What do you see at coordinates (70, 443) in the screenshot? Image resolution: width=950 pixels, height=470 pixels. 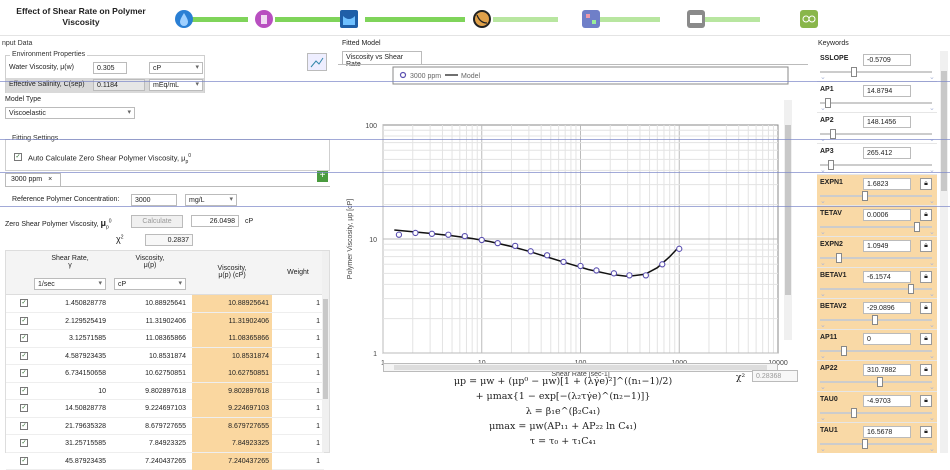 I see `shear-rate-cell: 31.25715585` at bounding box center [70, 443].